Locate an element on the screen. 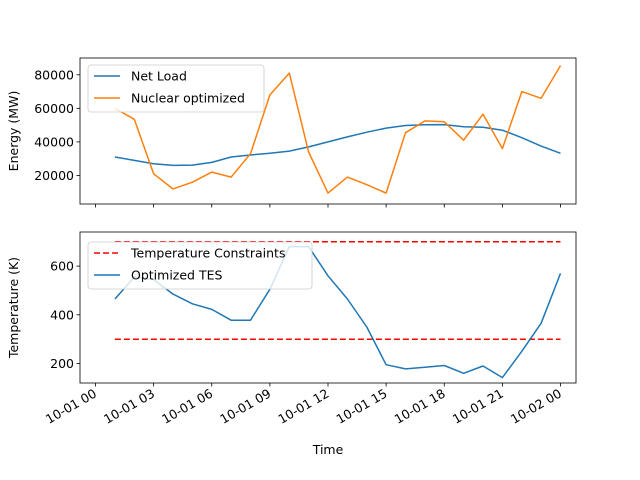 This screenshot has height=480, width=640. legend: Net Load Nuclear optimized is located at coordinates (176, 88).